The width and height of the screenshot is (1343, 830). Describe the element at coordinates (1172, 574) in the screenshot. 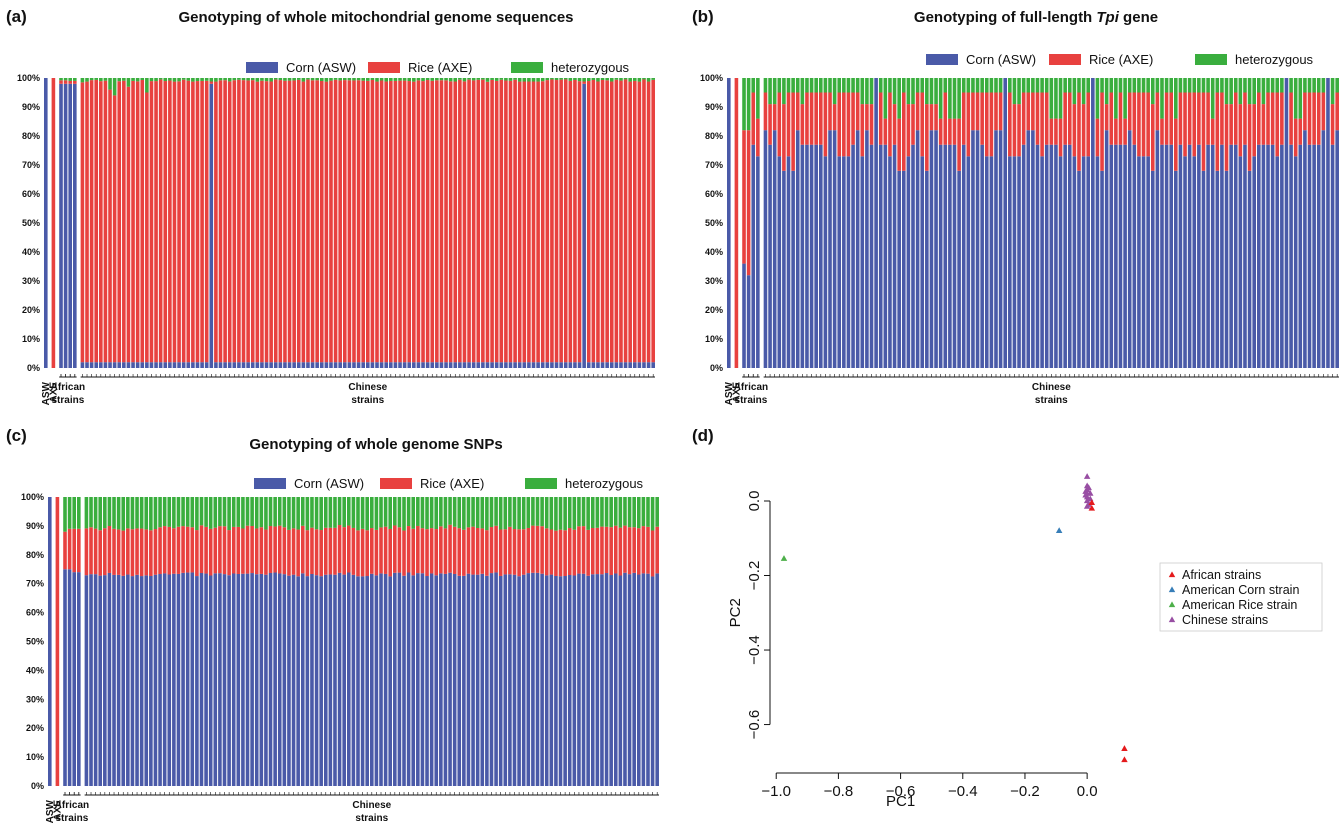

I see `legend-marker` at that location.